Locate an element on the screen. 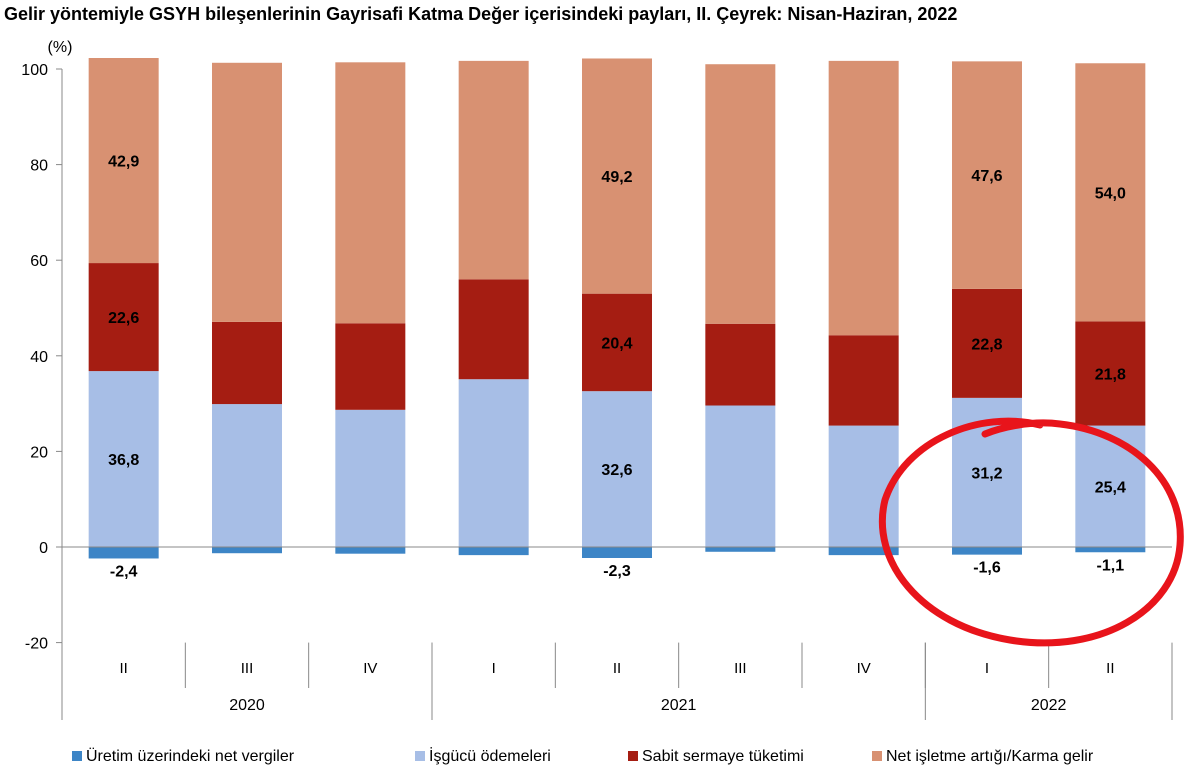 This screenshot has width=1200, height=777. year-label-2022: 2022 is located at coordinates (1049, 705).